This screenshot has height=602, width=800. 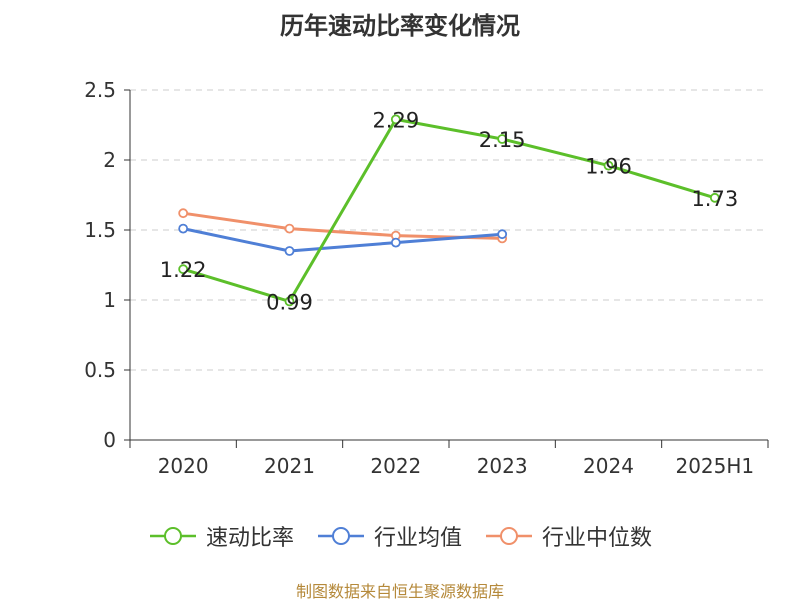 What do you see at coordinates (509, 536) in the screenshot?
I see `legend-marker-industry-median` at bounding box center [509, 536].